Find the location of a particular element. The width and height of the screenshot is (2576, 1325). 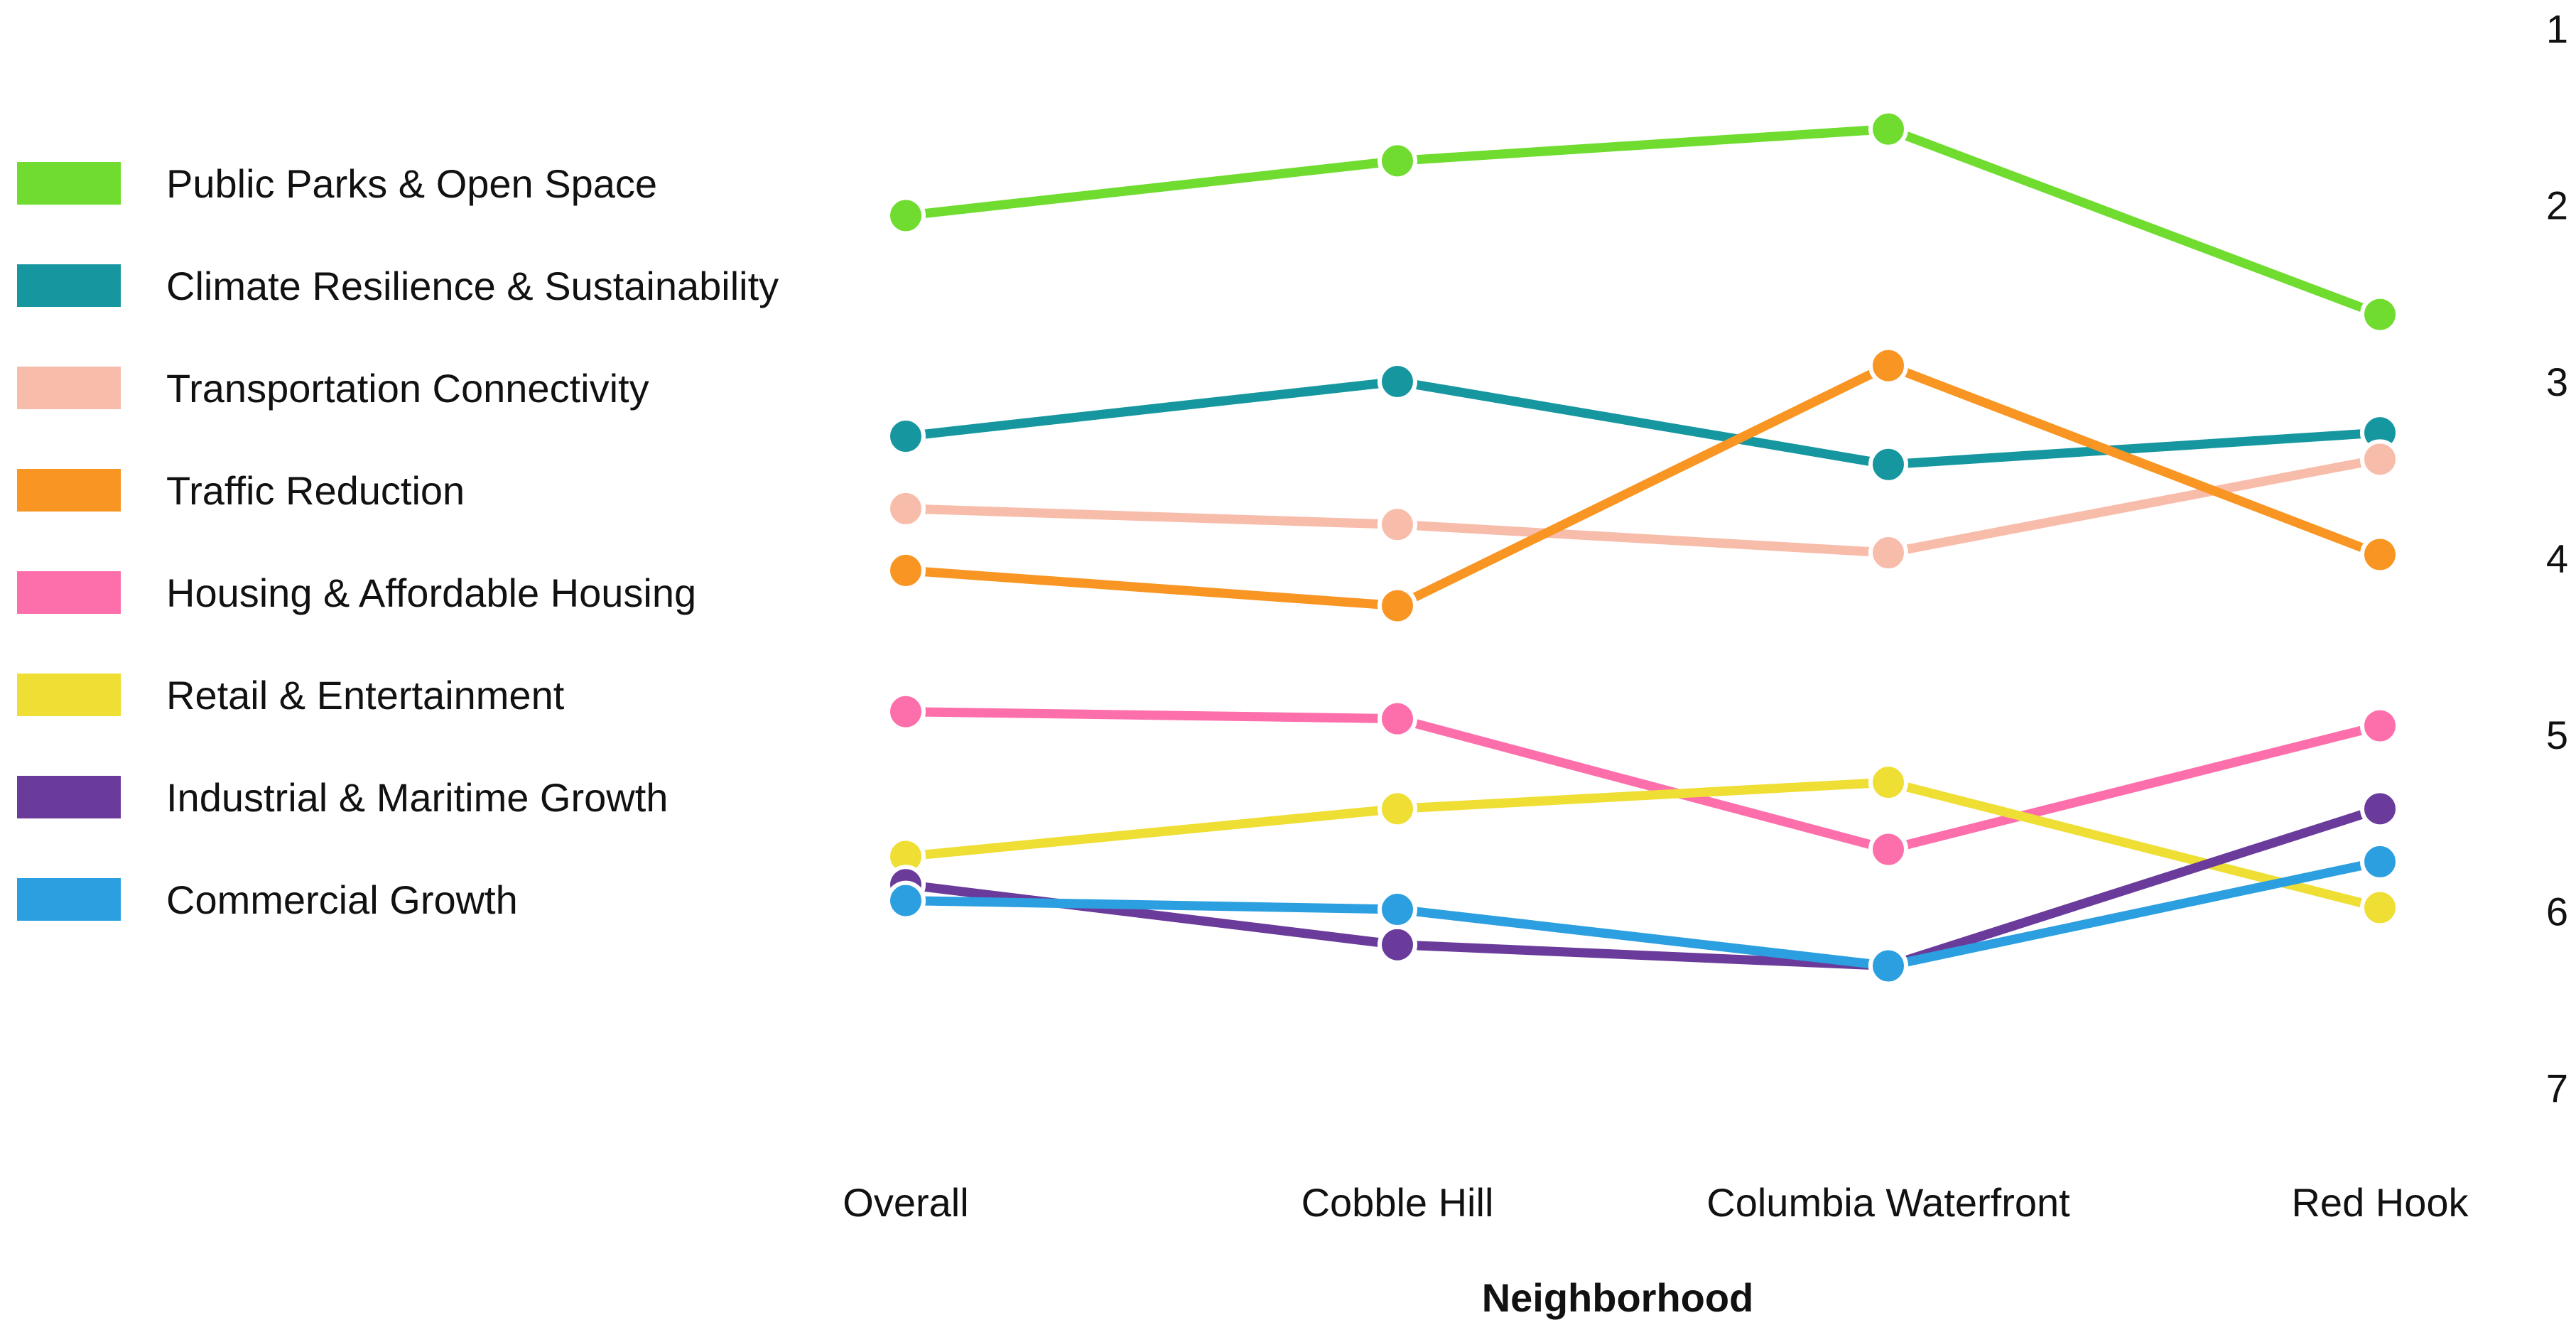

legend-label: Industrial & Maritime Growth is located at coordinates (417, 797).